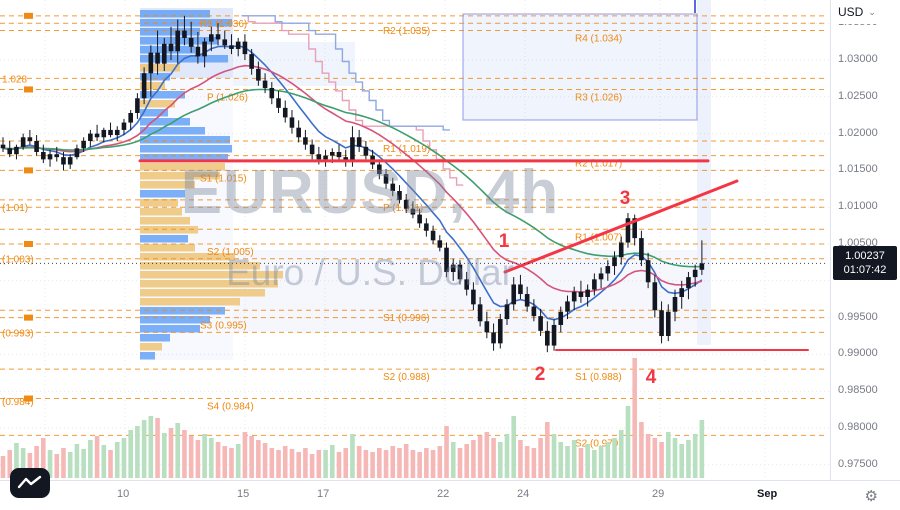  I want to click on svg-text: 3, so click(625, 198).